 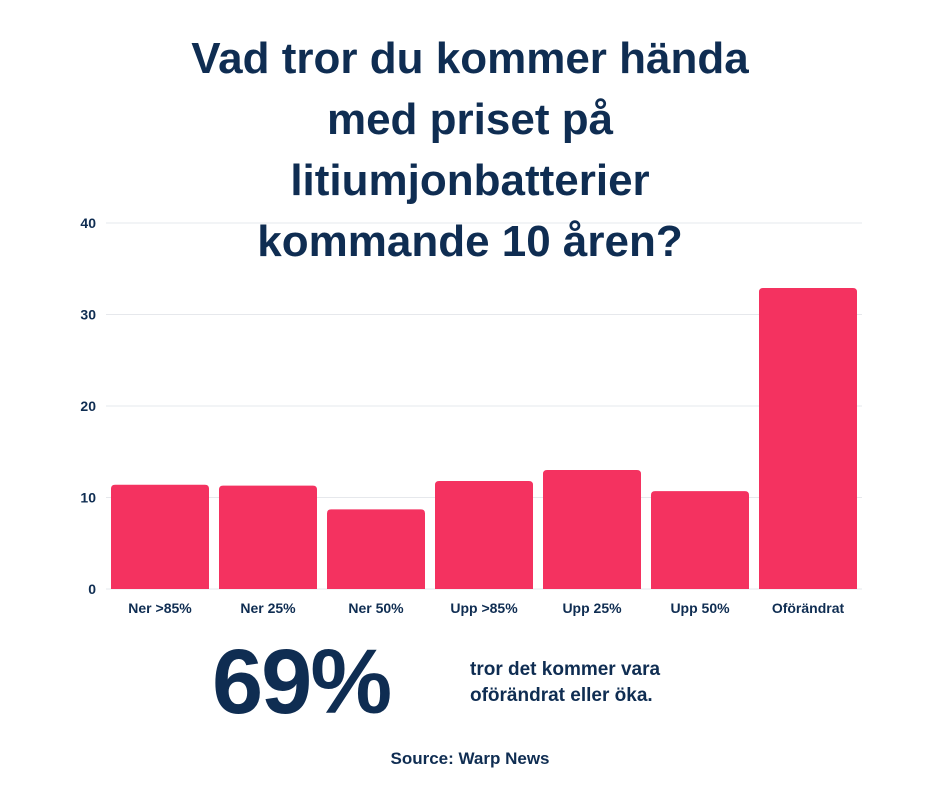 What do you see at coordinates (565, 669) in the screenshot?
I see `stat-description-line-1: tror det kommer vara` at bounding box center [565, 669].